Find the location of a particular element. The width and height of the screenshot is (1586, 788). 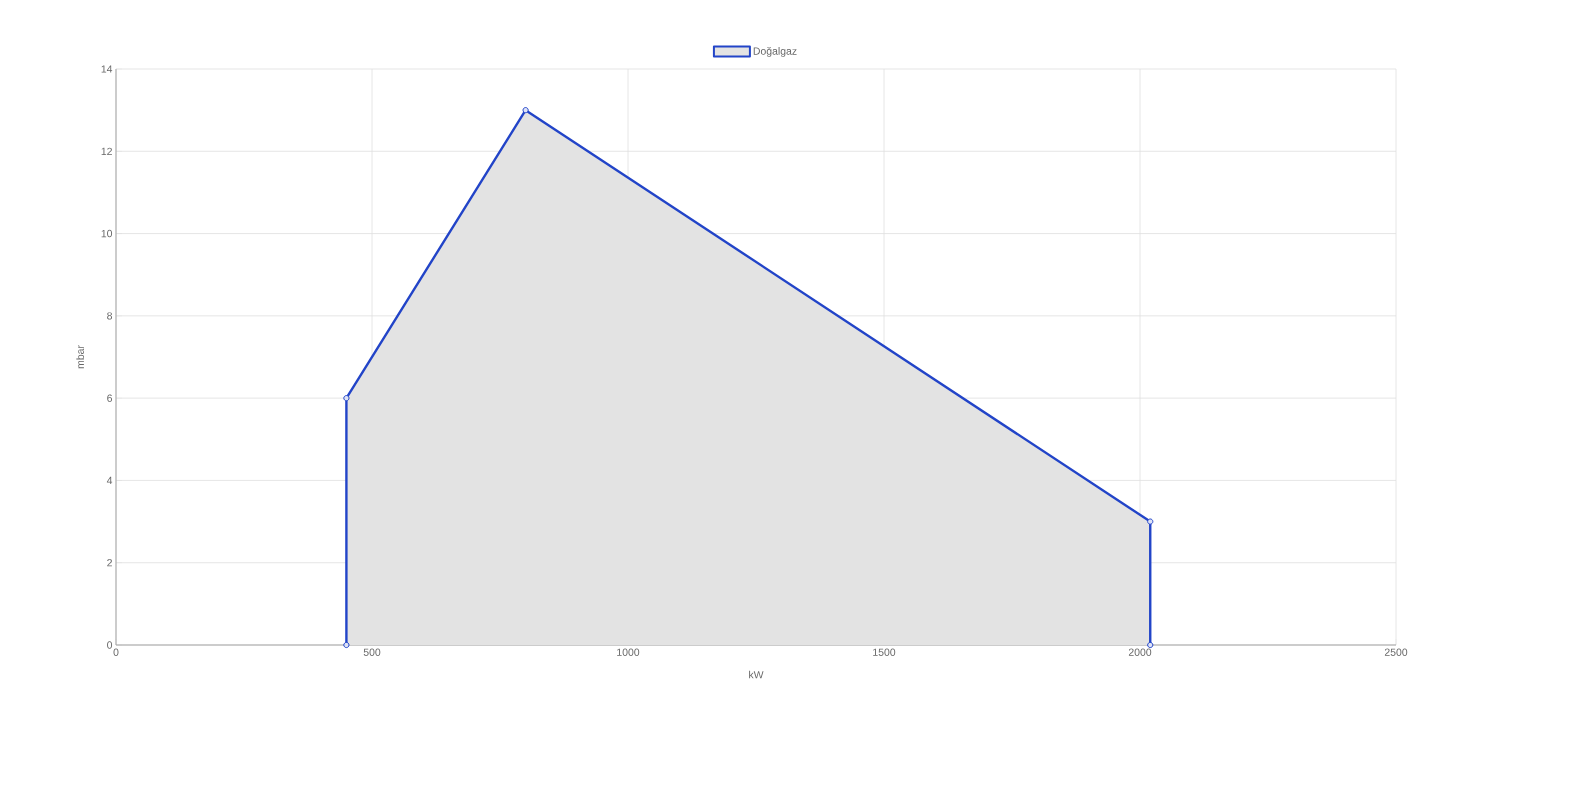

y-tick-label: 0 is located at coordinates (110, 645).